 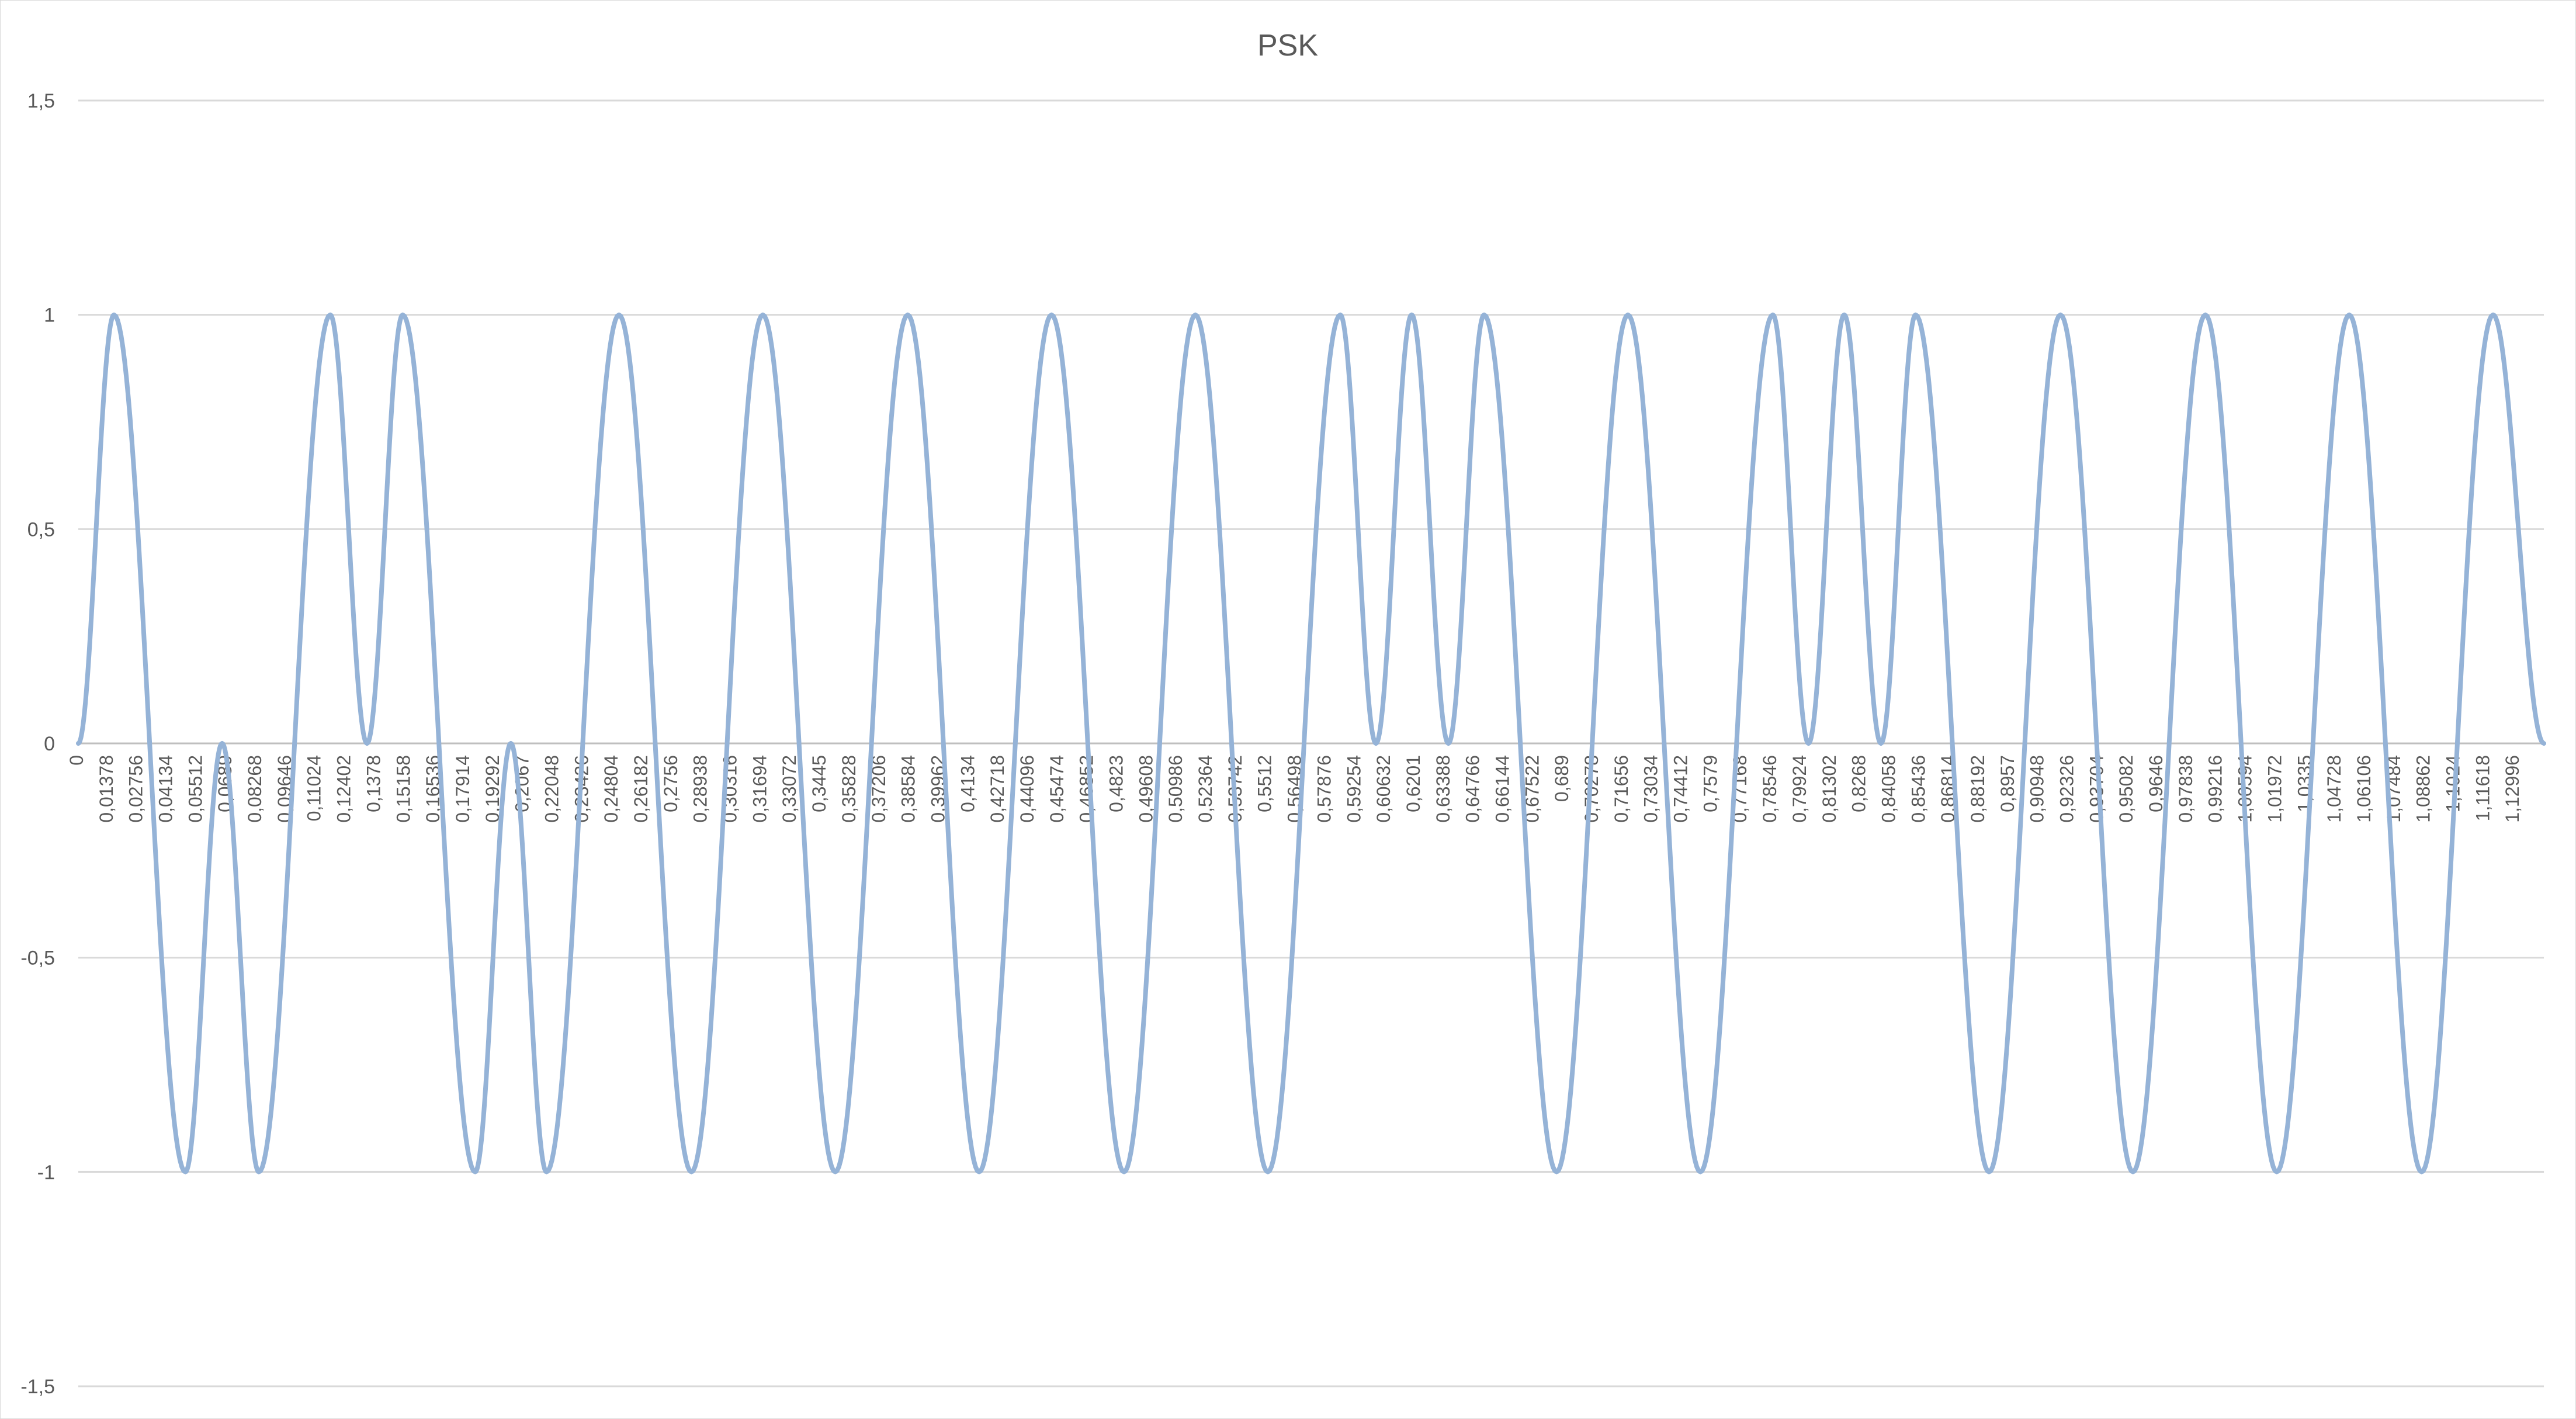 What do you see at coordinates (37, 744) in the screenshot?
I see `y-axis-tick-labels: -1,5 -1 -0,5 0 0,5 1 1,5` at bounding box center [37, 744].